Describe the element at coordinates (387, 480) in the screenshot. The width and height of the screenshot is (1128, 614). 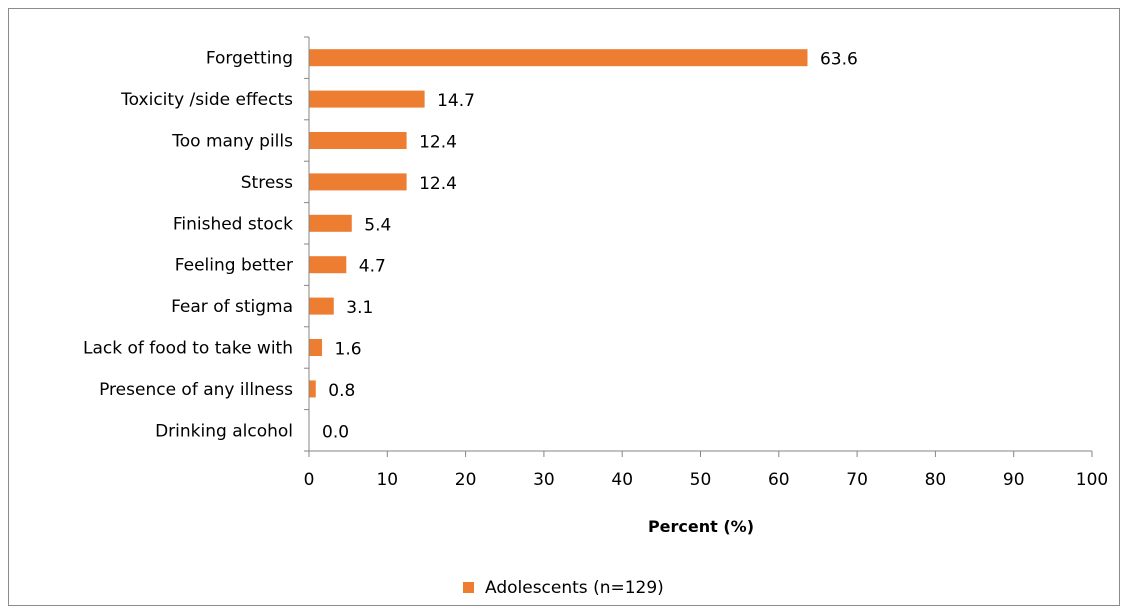
I see `x-tick-label: 10` at that location.